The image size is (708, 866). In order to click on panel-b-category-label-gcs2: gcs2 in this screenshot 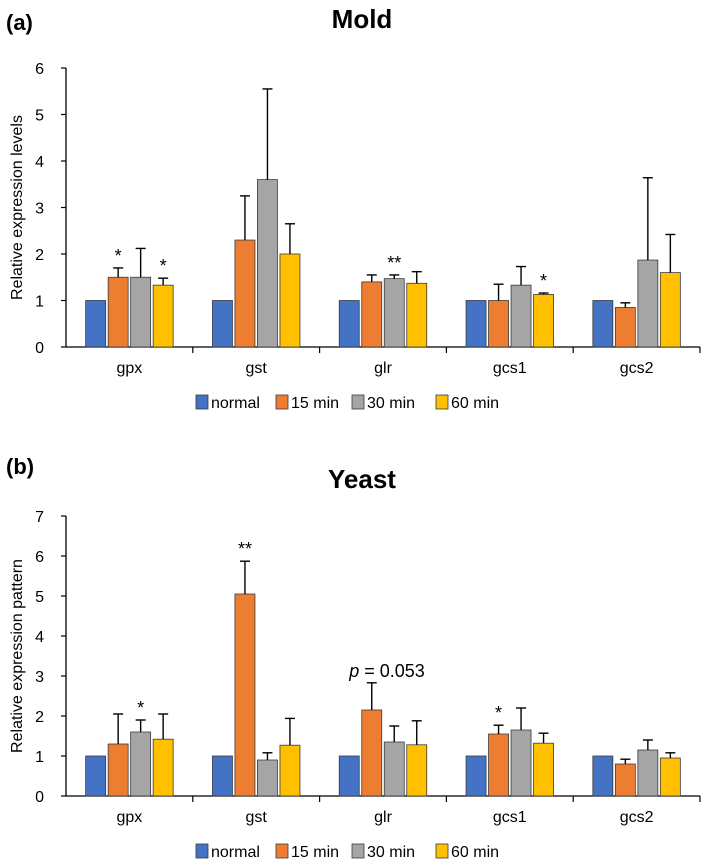, I will do `click(637, 817)`.